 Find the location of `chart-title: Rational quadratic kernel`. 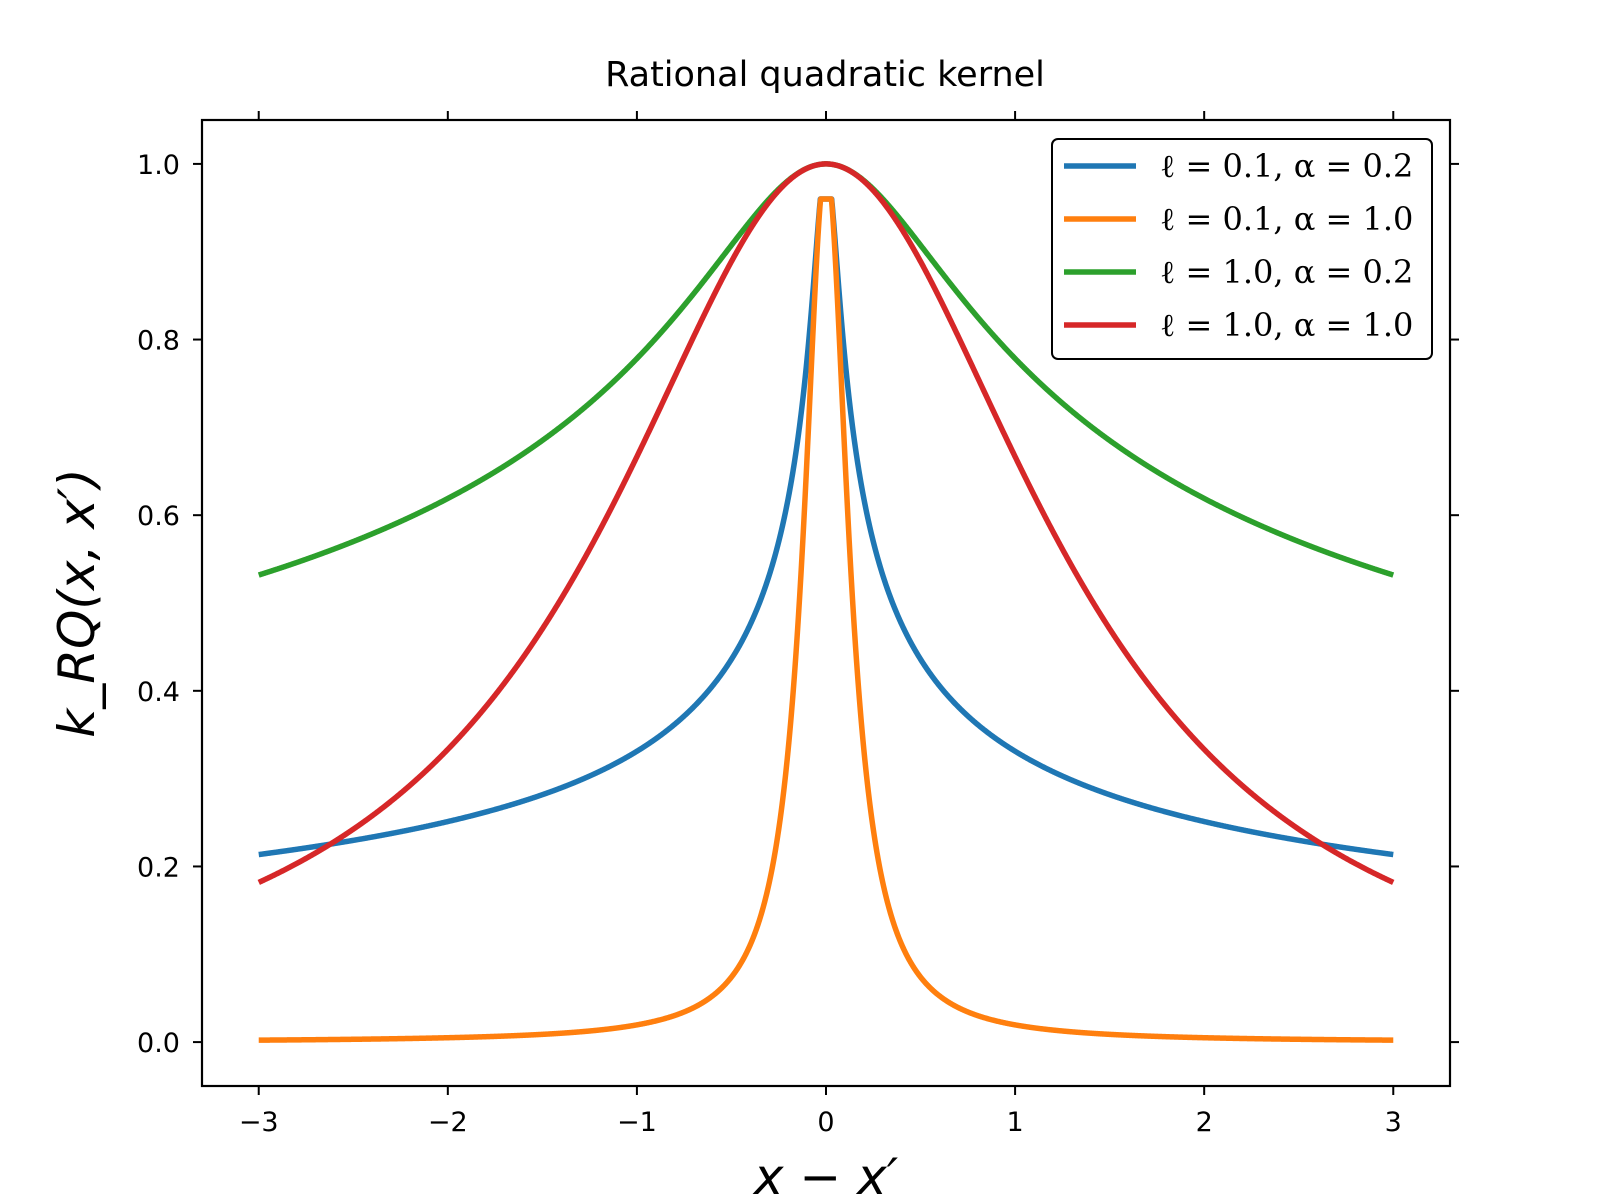

chart-title: Rational quadratic kernel is located at coordinates (825, 75).